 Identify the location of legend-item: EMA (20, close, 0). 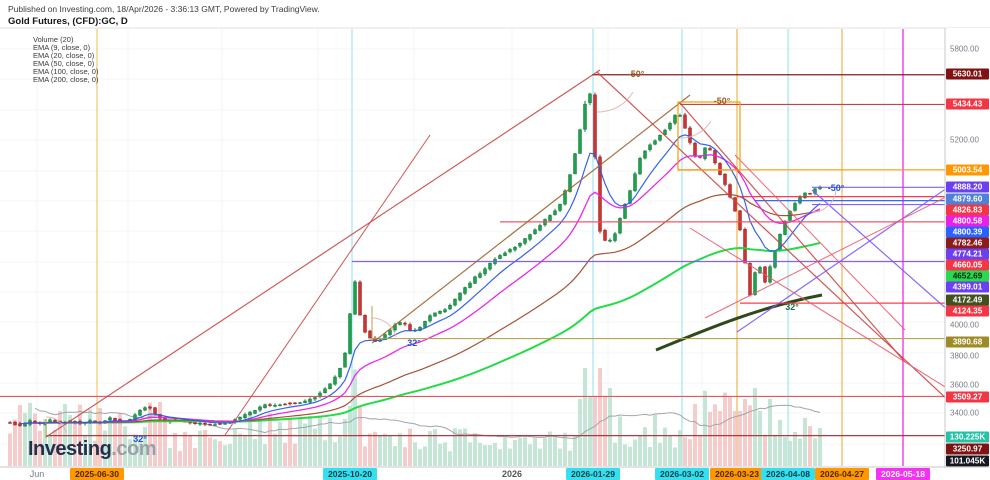
(64, 55).